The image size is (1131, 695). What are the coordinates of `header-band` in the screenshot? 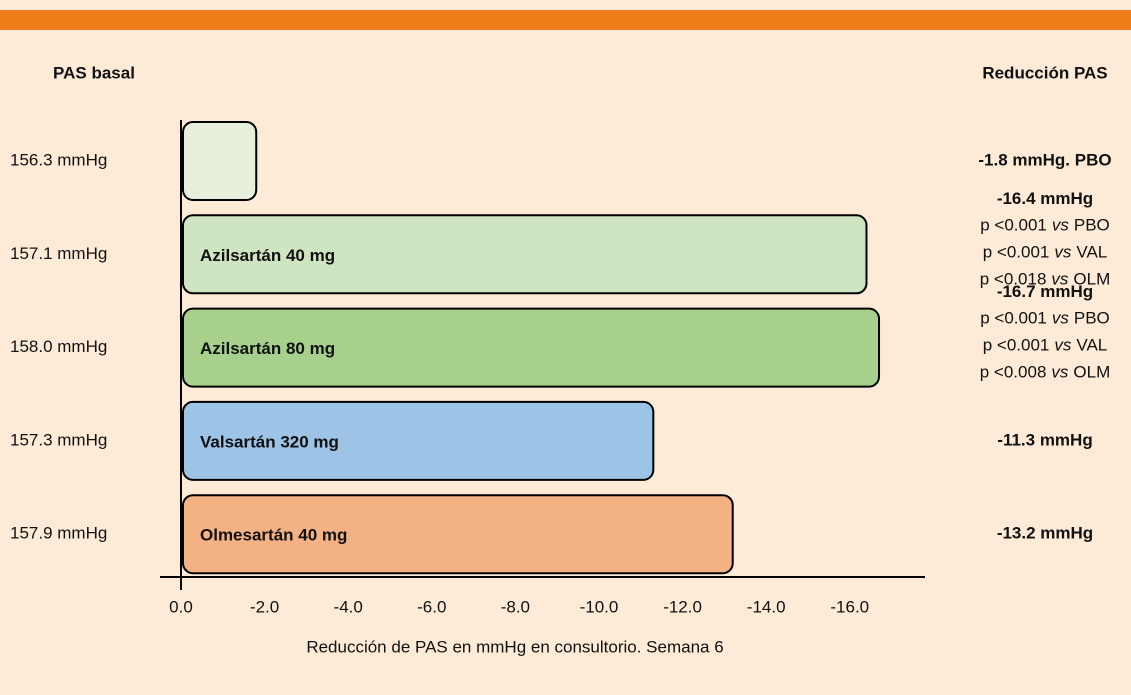 It's located at (565, 20).